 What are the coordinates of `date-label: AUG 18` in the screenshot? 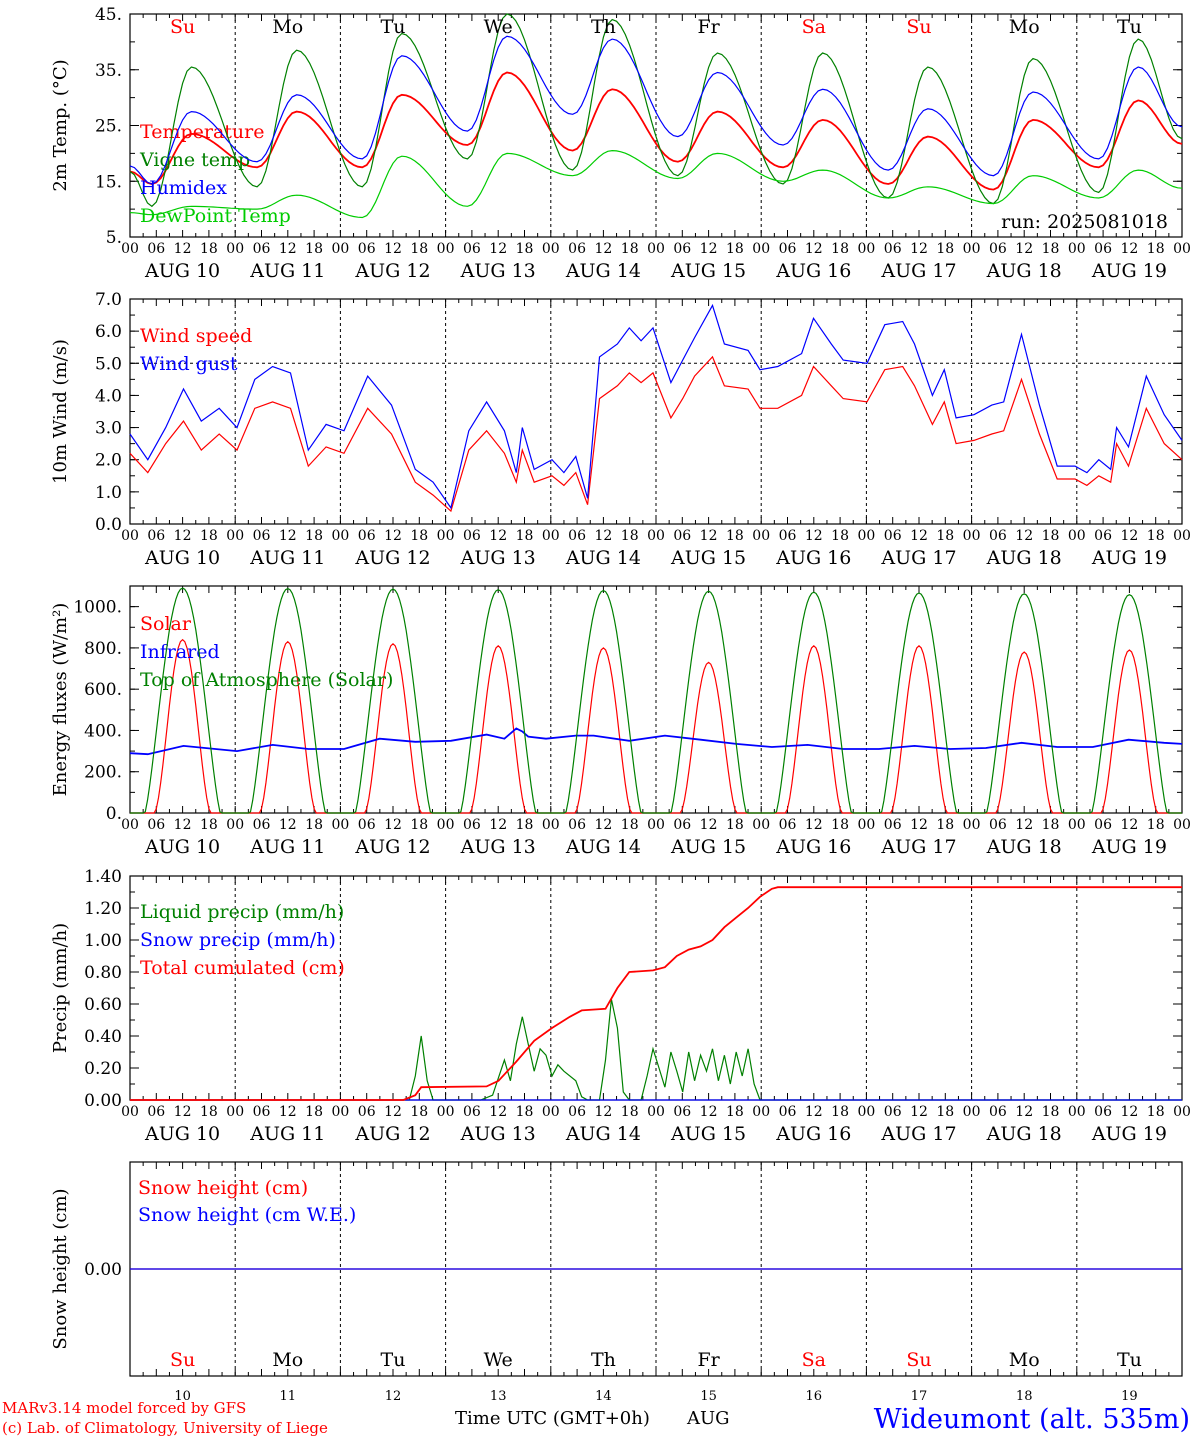 It's located at (1024, 558).